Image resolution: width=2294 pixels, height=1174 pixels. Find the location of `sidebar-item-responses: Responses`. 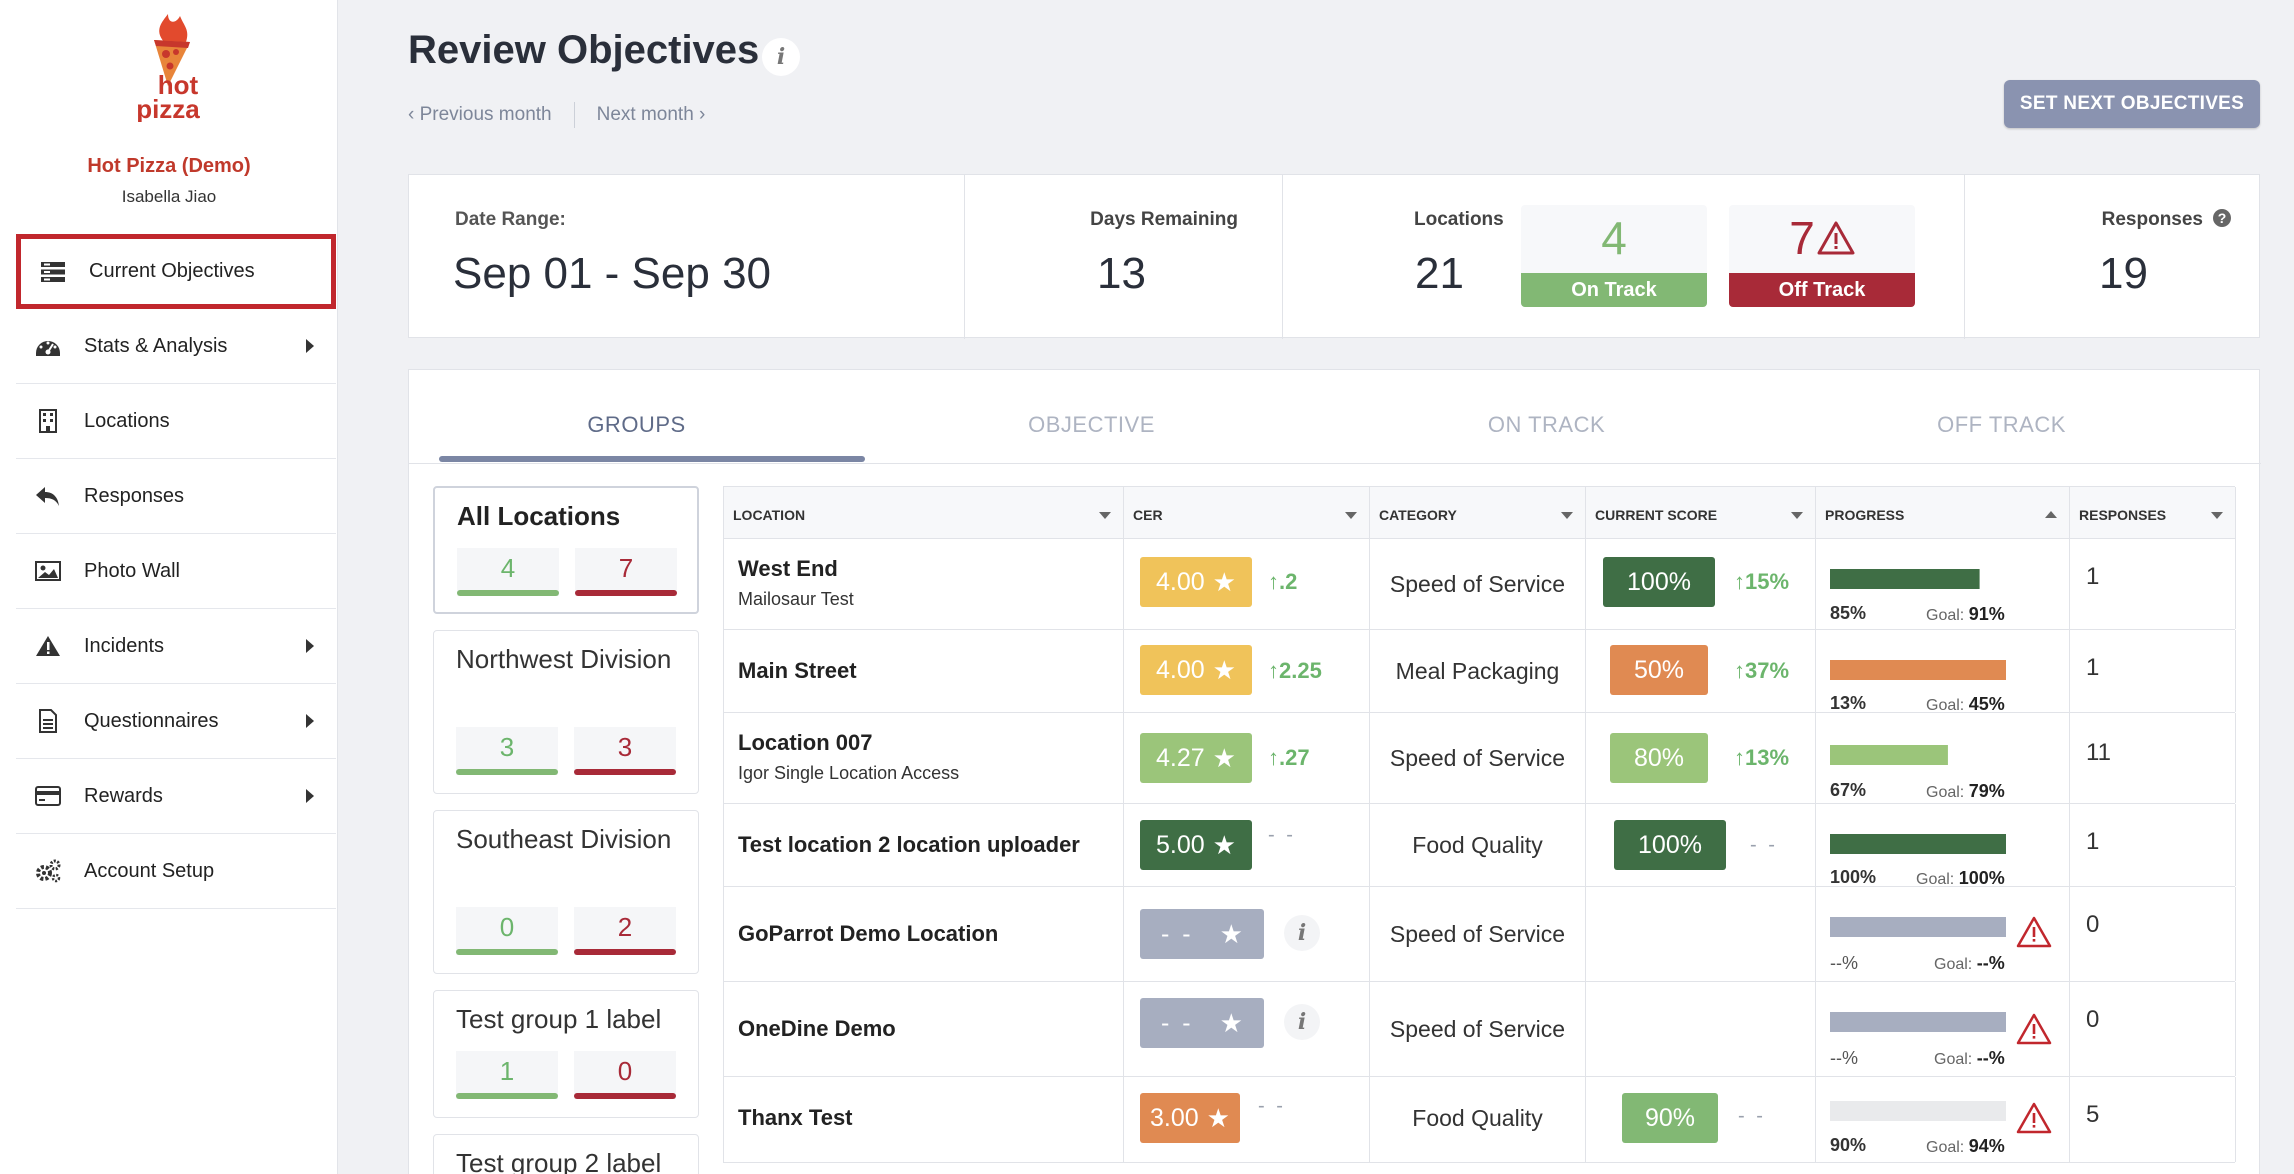

sidebar-item-responses: Responses is located at coordinates (176, 496).